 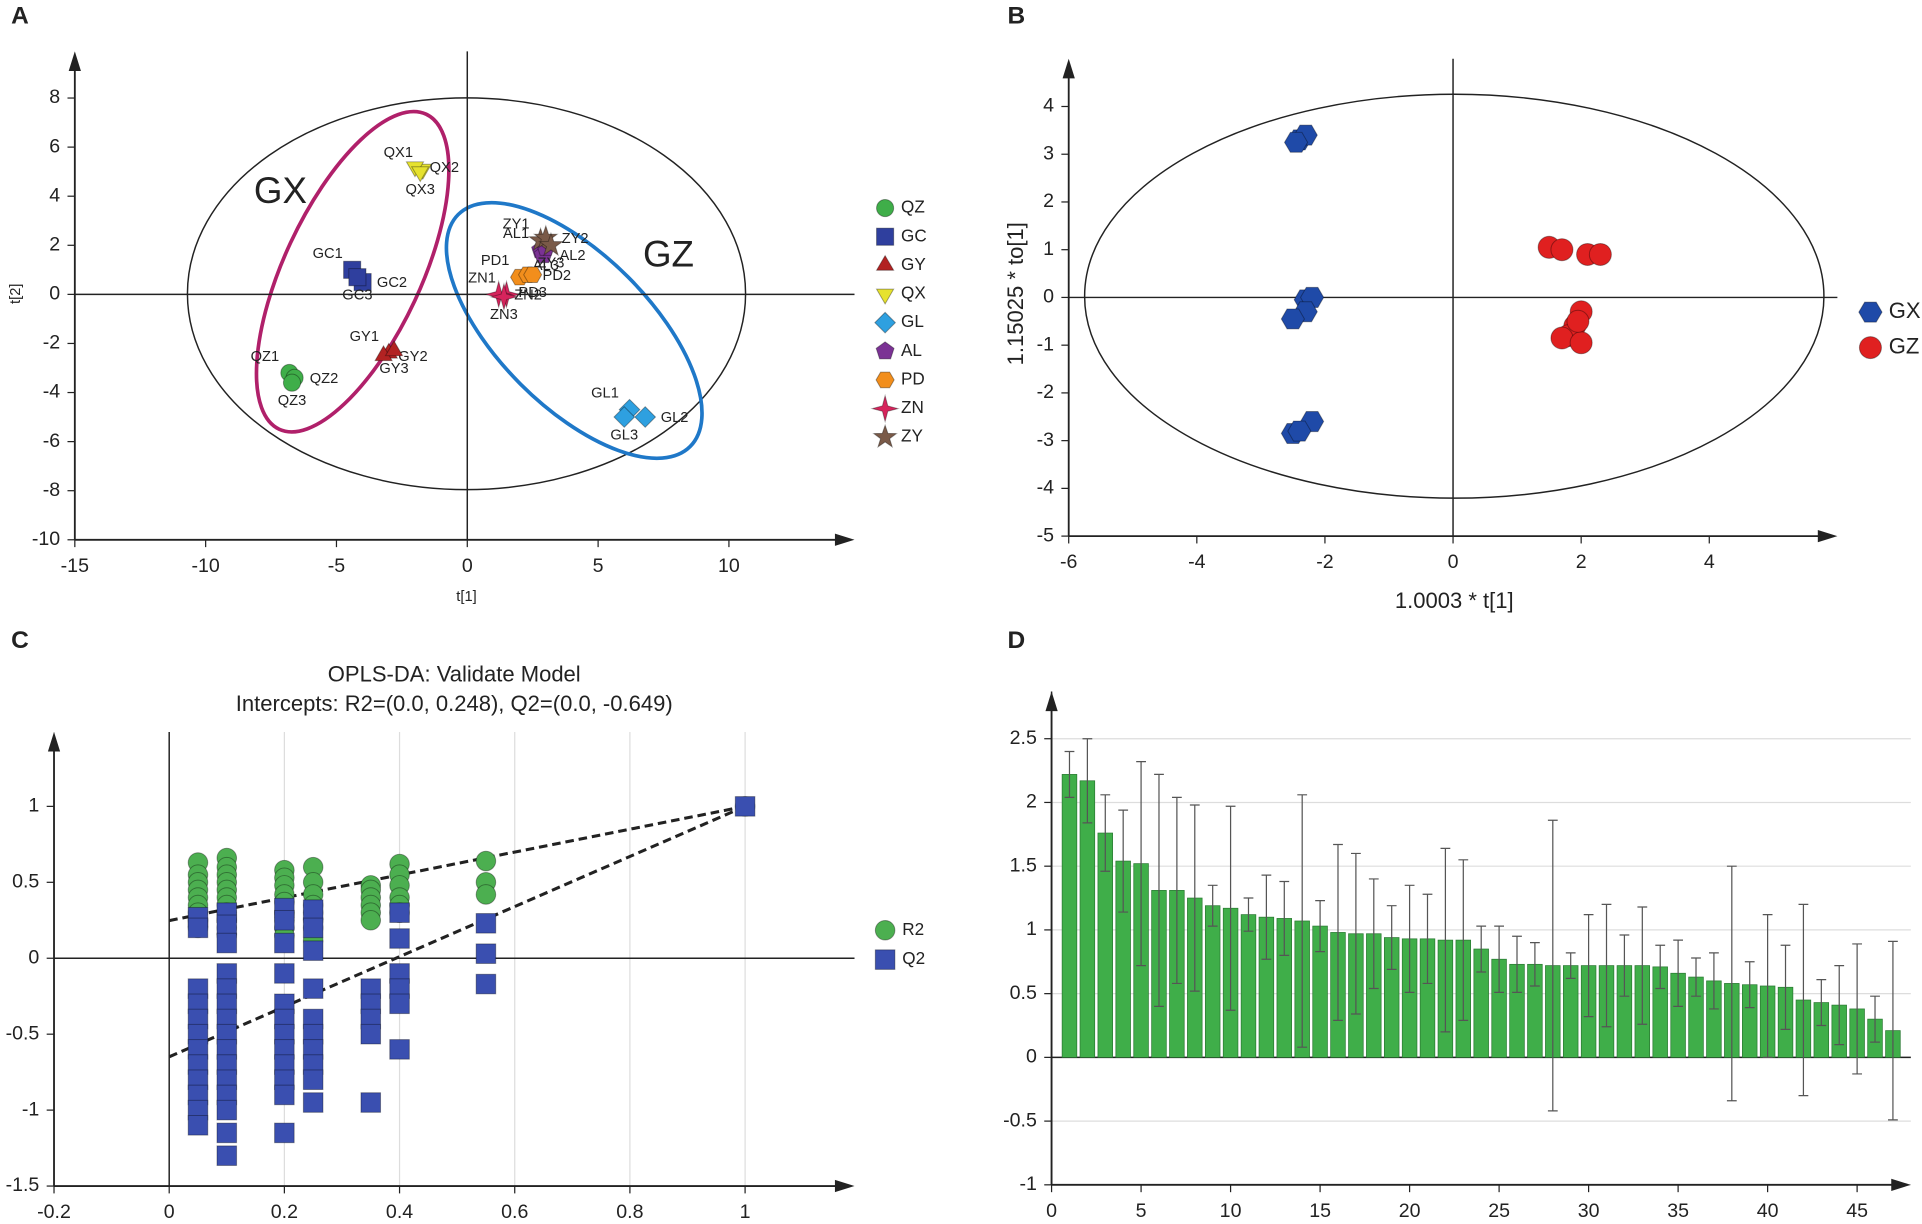 What do you see at coordinates (1017, 16) in the screenshot?
I see `panel-label: B` at bounding box center [1017, 16].